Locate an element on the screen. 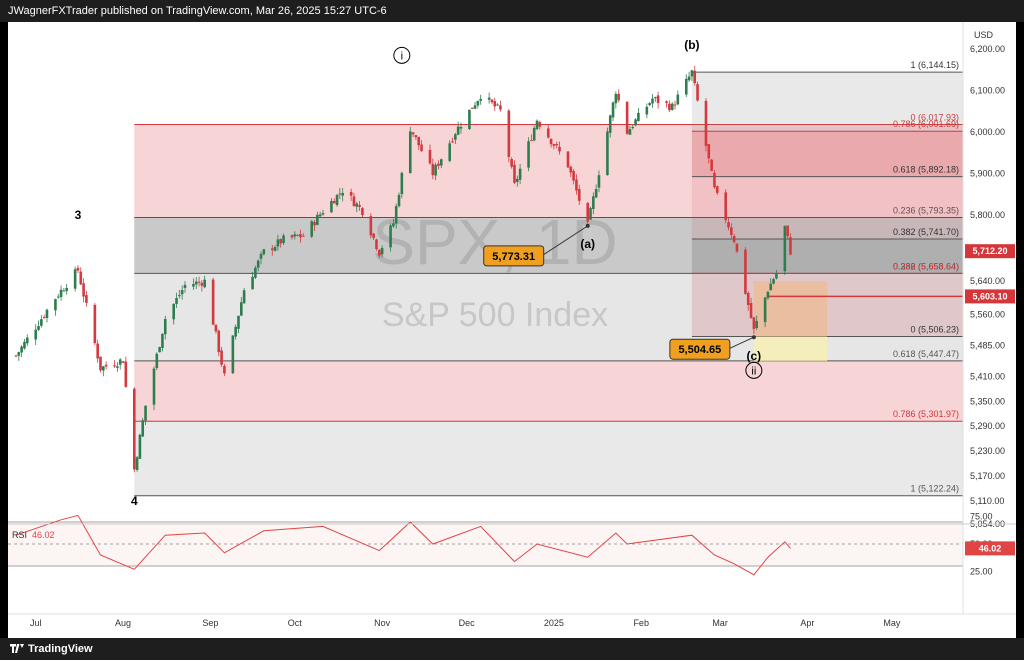 The height and width of the screenshot is (660, 1024). y-tick-7: 5,485.00 is located at coordinates (987, 345).